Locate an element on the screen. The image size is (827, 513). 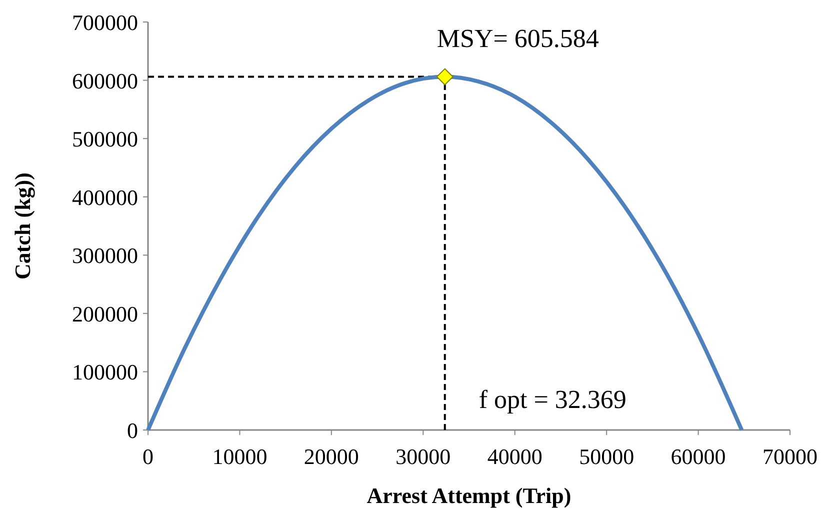
y-tick-label: 200000 is located at coordinates (105, 313).